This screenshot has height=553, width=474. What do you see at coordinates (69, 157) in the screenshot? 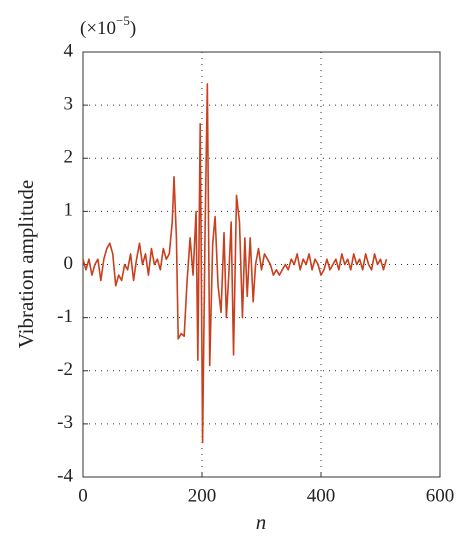
I see `y-tick-label: 2` at bounding box center [69, 157].